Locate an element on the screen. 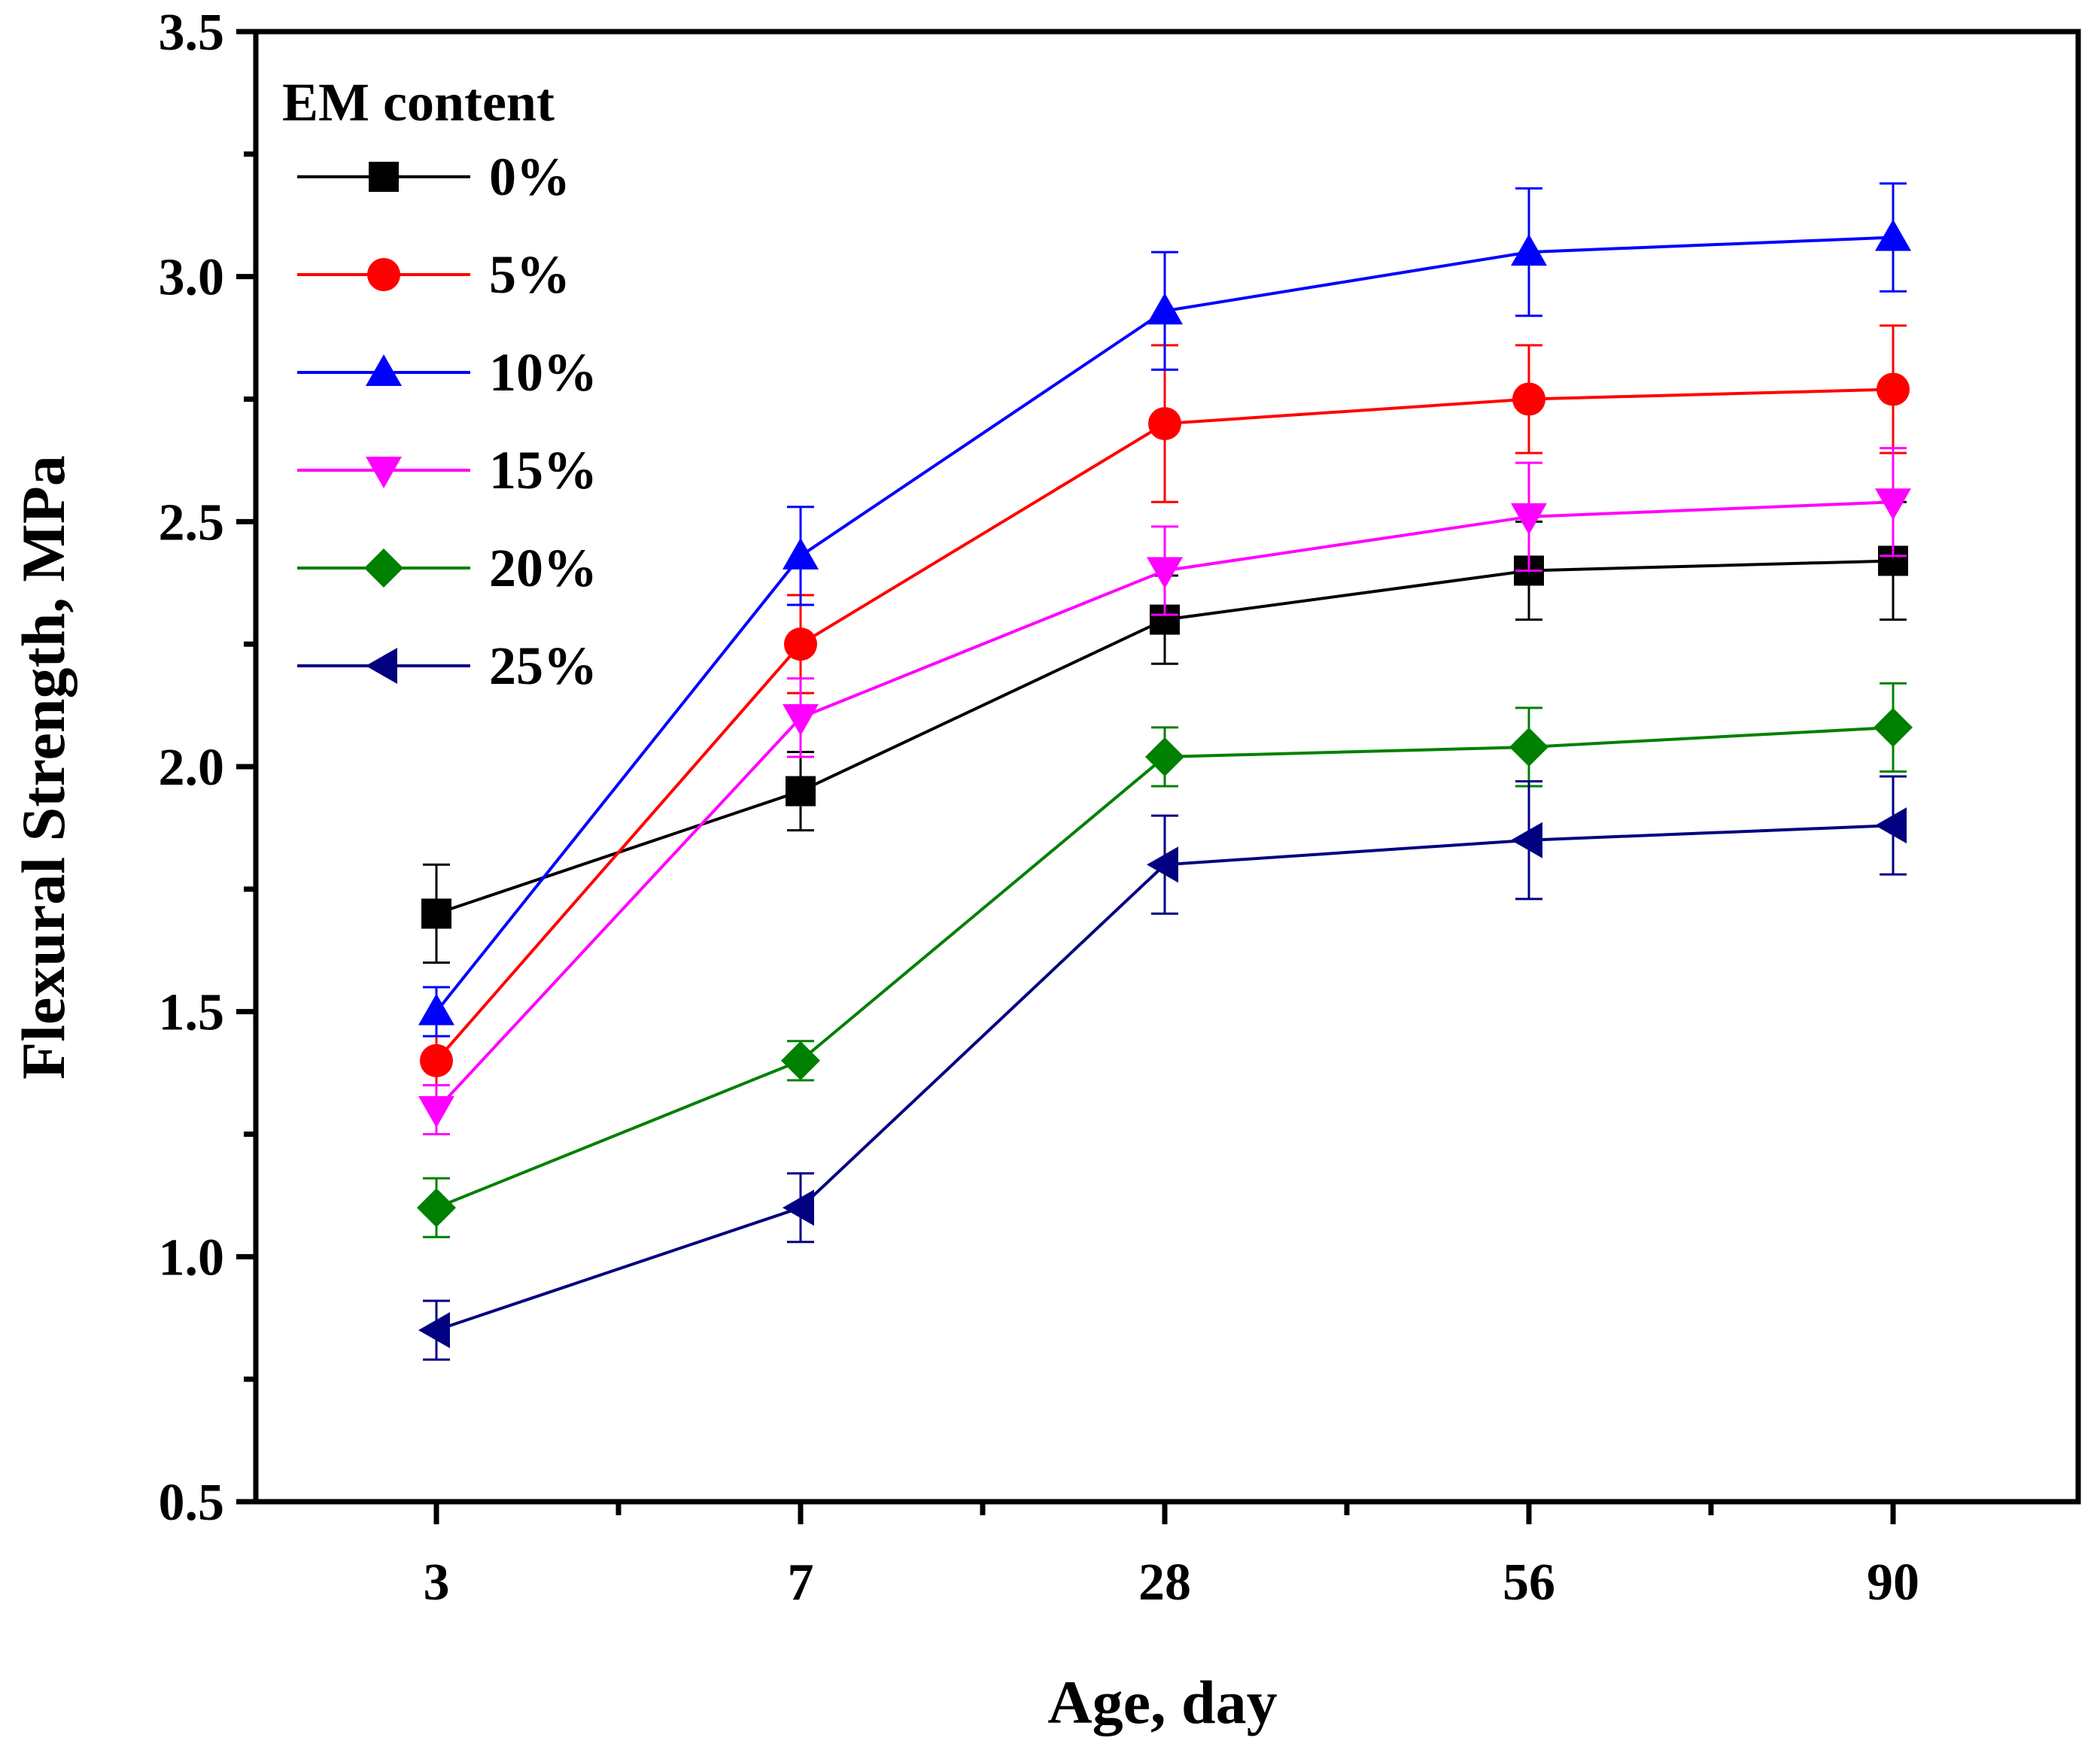 Image resolution: width=2100 pixels, height=1759 pixels. x-tick-label: 7 is located at coordinates (801, 1583).